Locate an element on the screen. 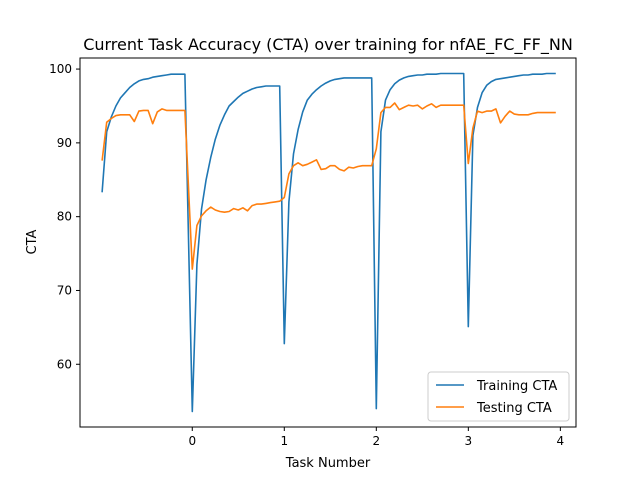 This screenshot has width=640, height=480. y-tick-label: 90 is located at coordinates (64, 143).